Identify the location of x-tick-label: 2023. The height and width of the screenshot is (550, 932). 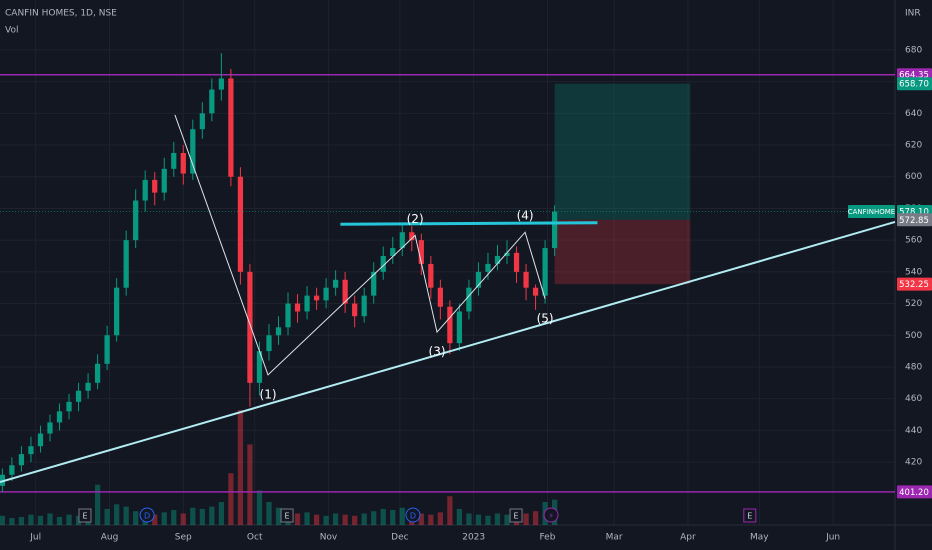
(473, 538).